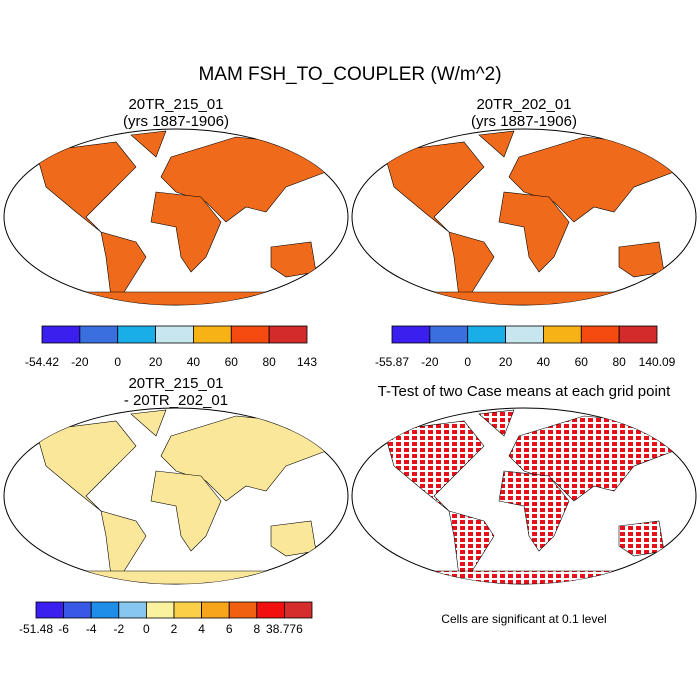 Image resolution: width=700 pixels, height=700 pixels. Describe the element at coordinates (118, 629) in the screenshot. I see `colorbar-label: -2` at that location.